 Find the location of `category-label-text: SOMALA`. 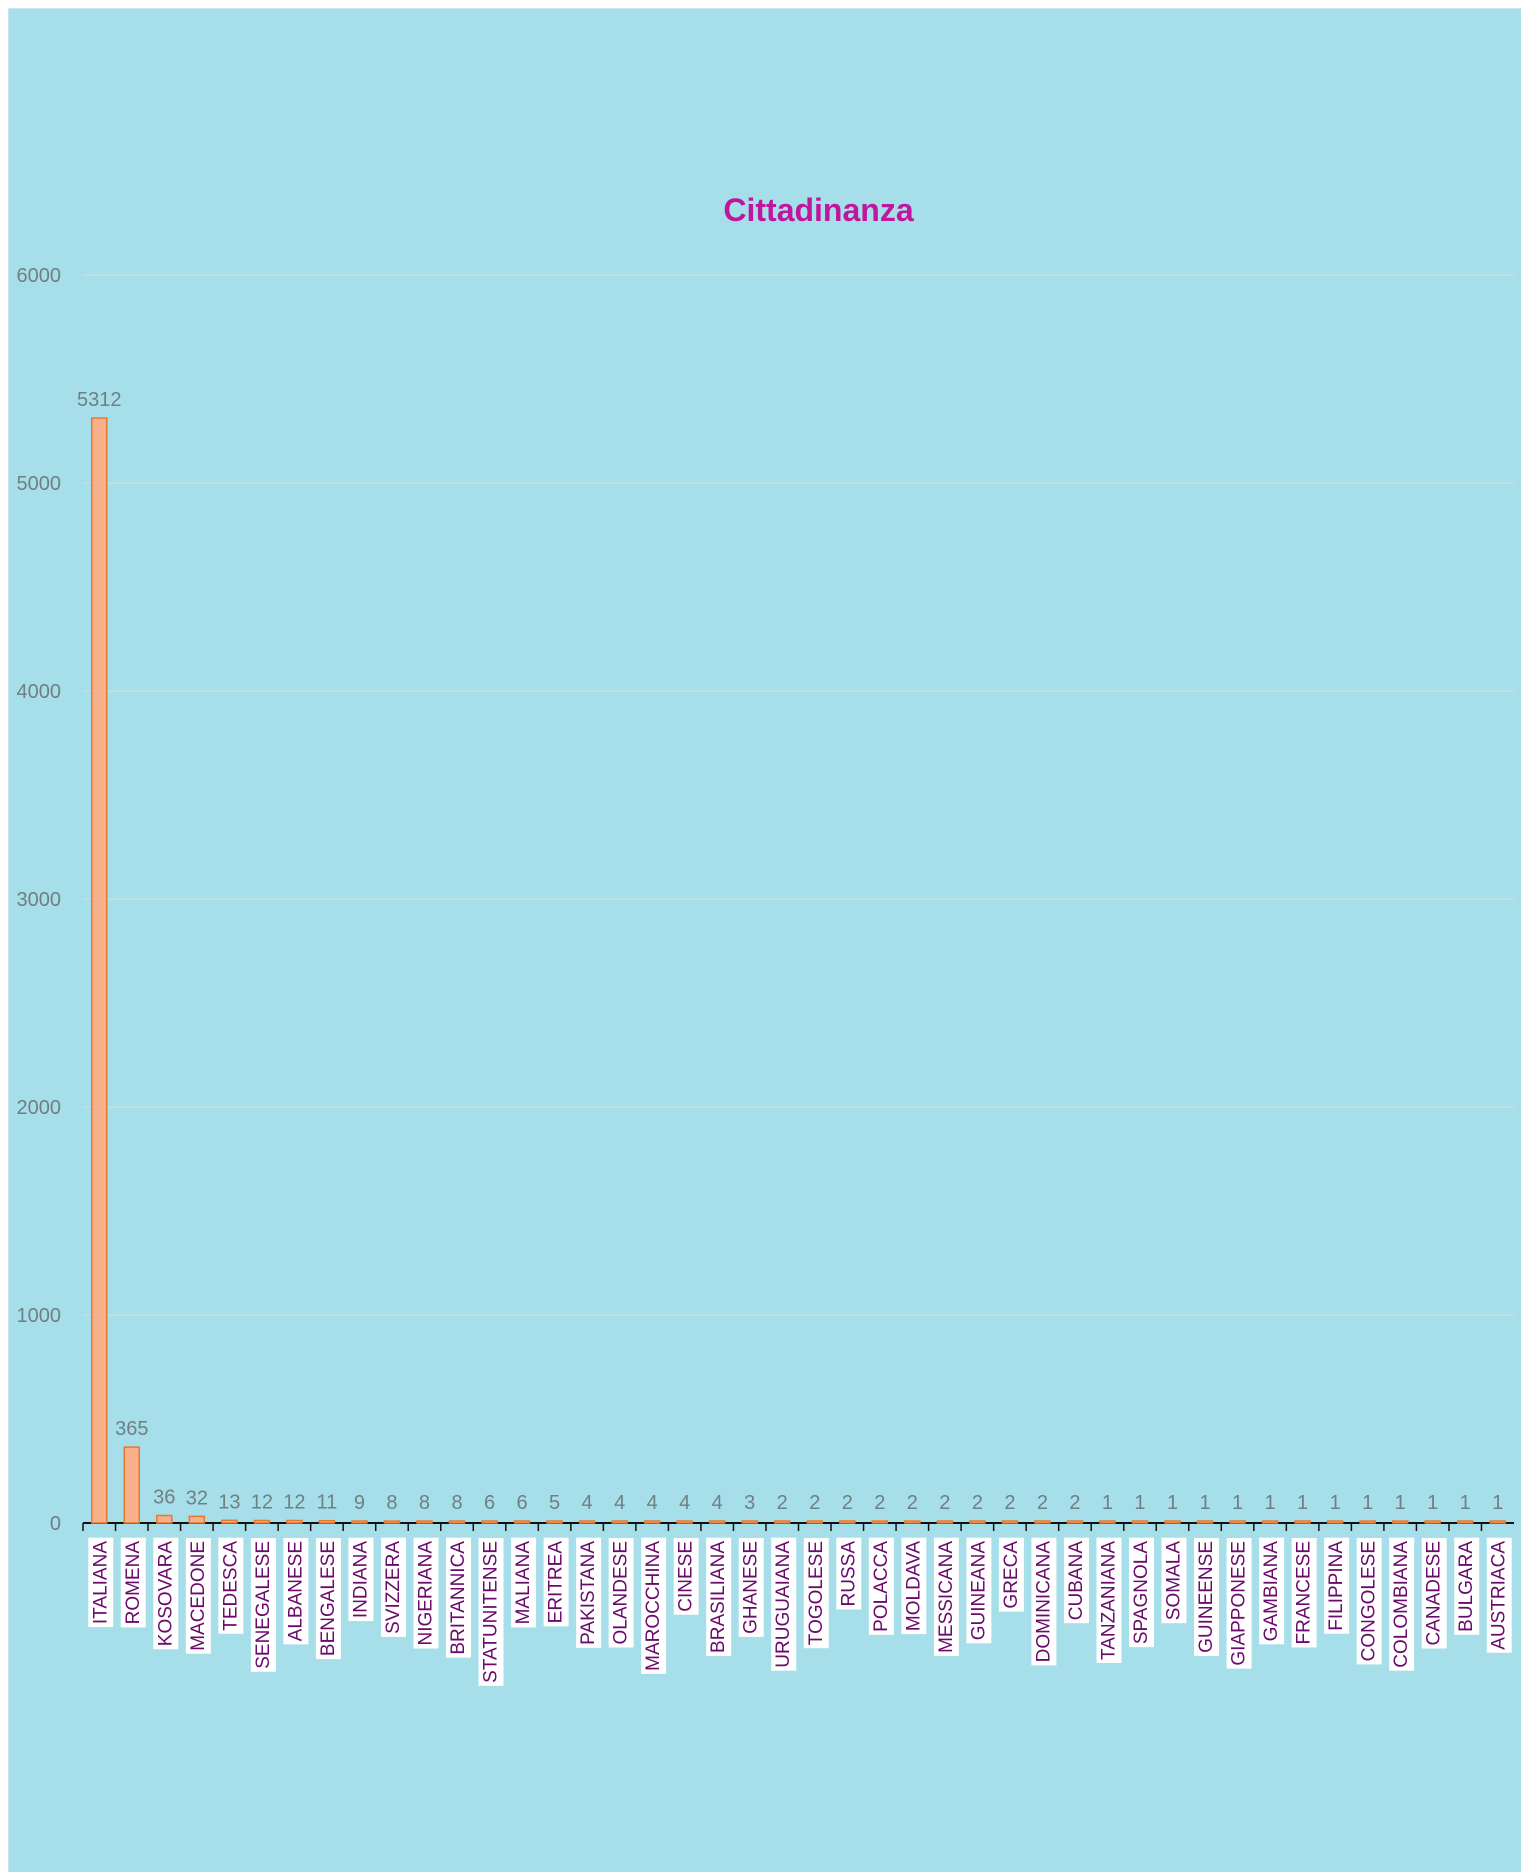

category-label-text: SOMALA is located at coordinates (1174, 1581).